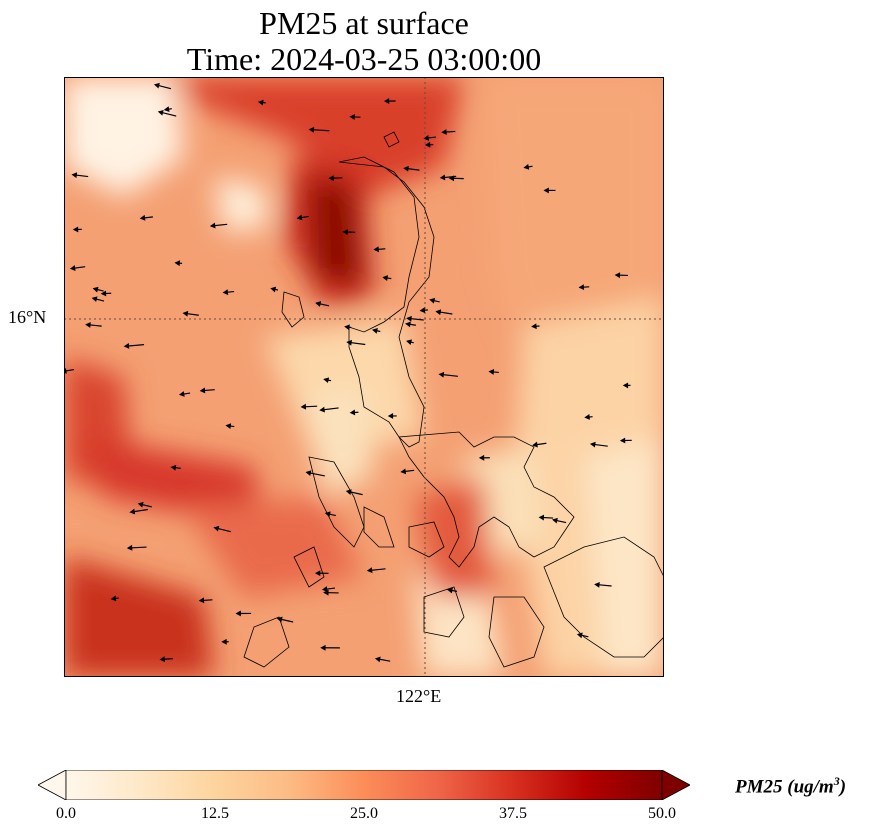 The image size is (871, 836). Describe the element at coordinates (662, 813) in the screenshot. I see `colorbar-tick: 50.0` at that location.